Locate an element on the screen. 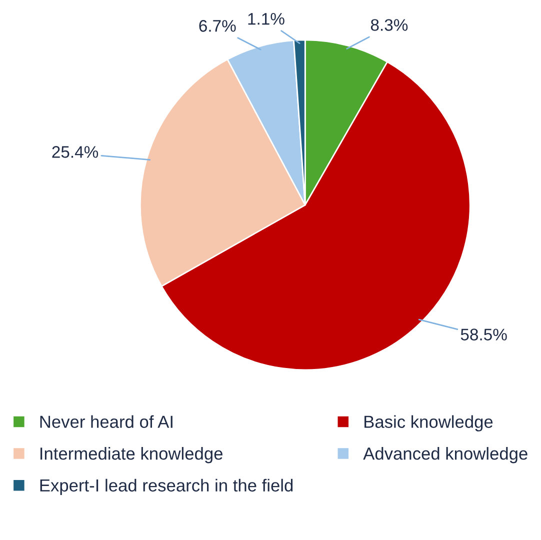 The height and width of the screenshot is (540, 541). legend-label: Never heard of AI is located at coordinates (106, 421).